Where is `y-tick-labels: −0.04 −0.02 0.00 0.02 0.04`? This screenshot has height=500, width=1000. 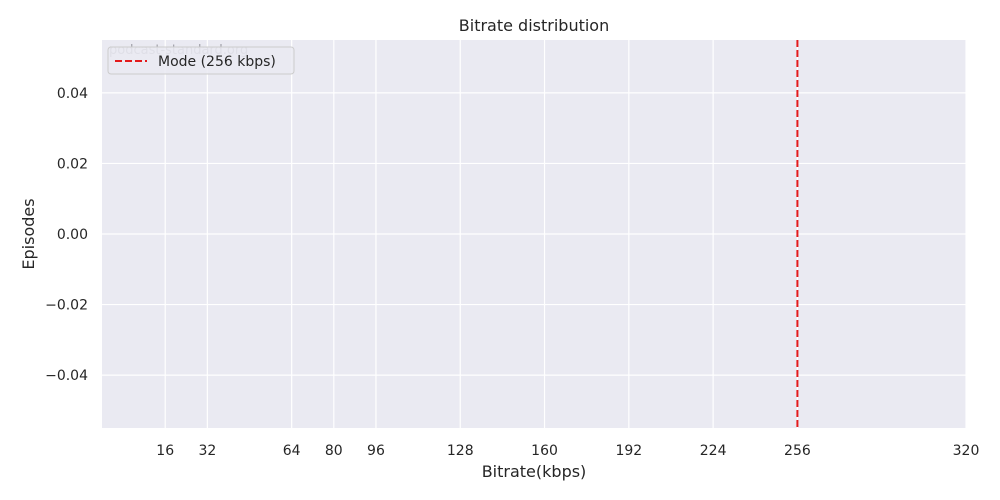 y-tick-labels: −0.04 −0.02 0.00 0.02 0.04 is located at coordinates (66, 235).